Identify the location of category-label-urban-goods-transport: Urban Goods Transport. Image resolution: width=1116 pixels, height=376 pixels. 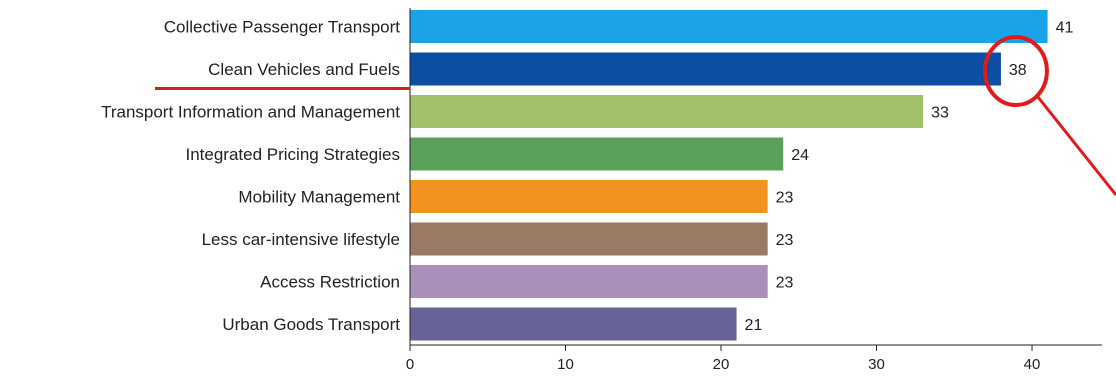
(311, 324).